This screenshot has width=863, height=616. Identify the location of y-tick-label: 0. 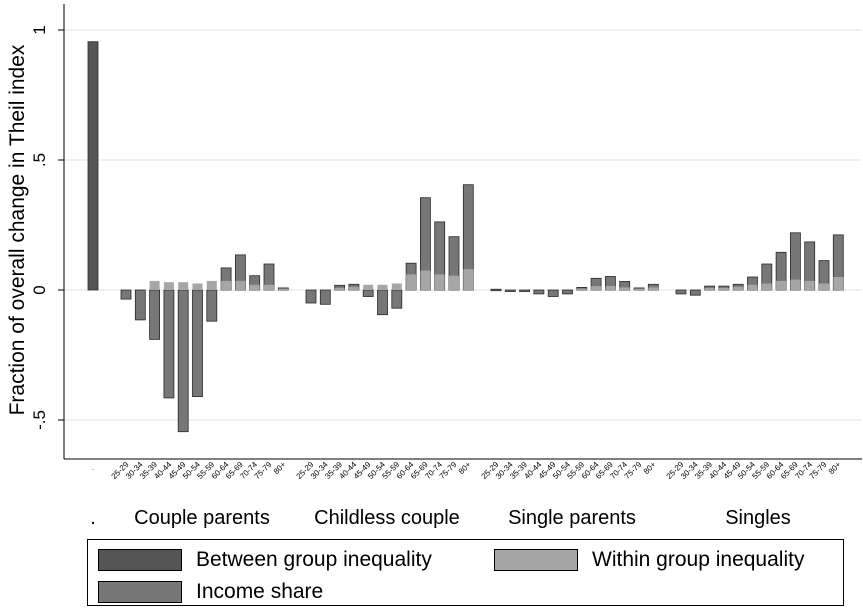
(39, 289).